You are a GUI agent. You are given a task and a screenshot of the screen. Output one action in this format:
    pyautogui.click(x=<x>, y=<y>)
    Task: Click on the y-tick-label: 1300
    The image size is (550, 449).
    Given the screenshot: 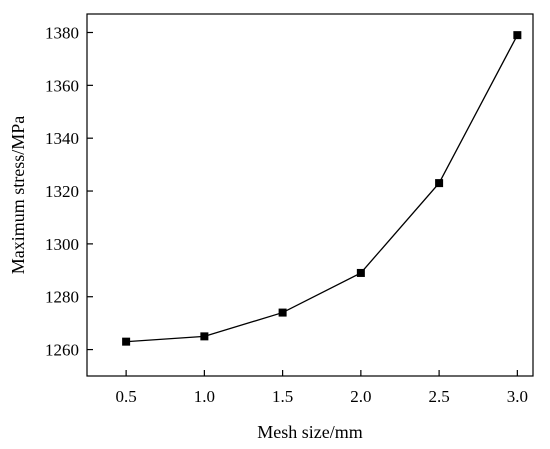 What is the action you would take?
    pyautogui.click(x=62, y=244)
    